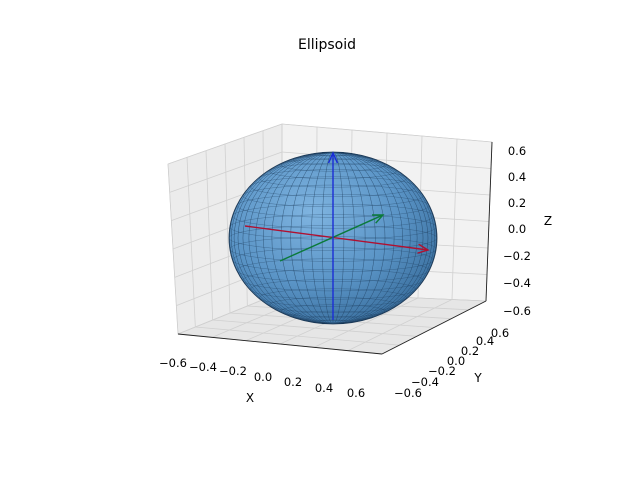 This screenshot has height=480, width=640. I want to click on z-tick-label: −0.2, so click(517, 256).